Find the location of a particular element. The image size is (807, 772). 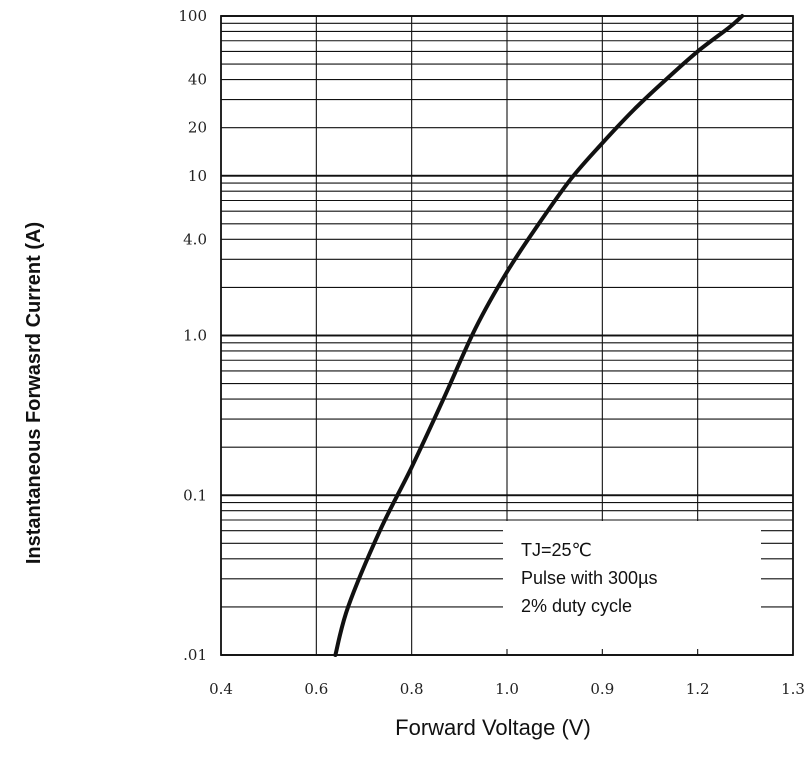

y-tick-label: 1.0 is located at coordinates (195, 336).